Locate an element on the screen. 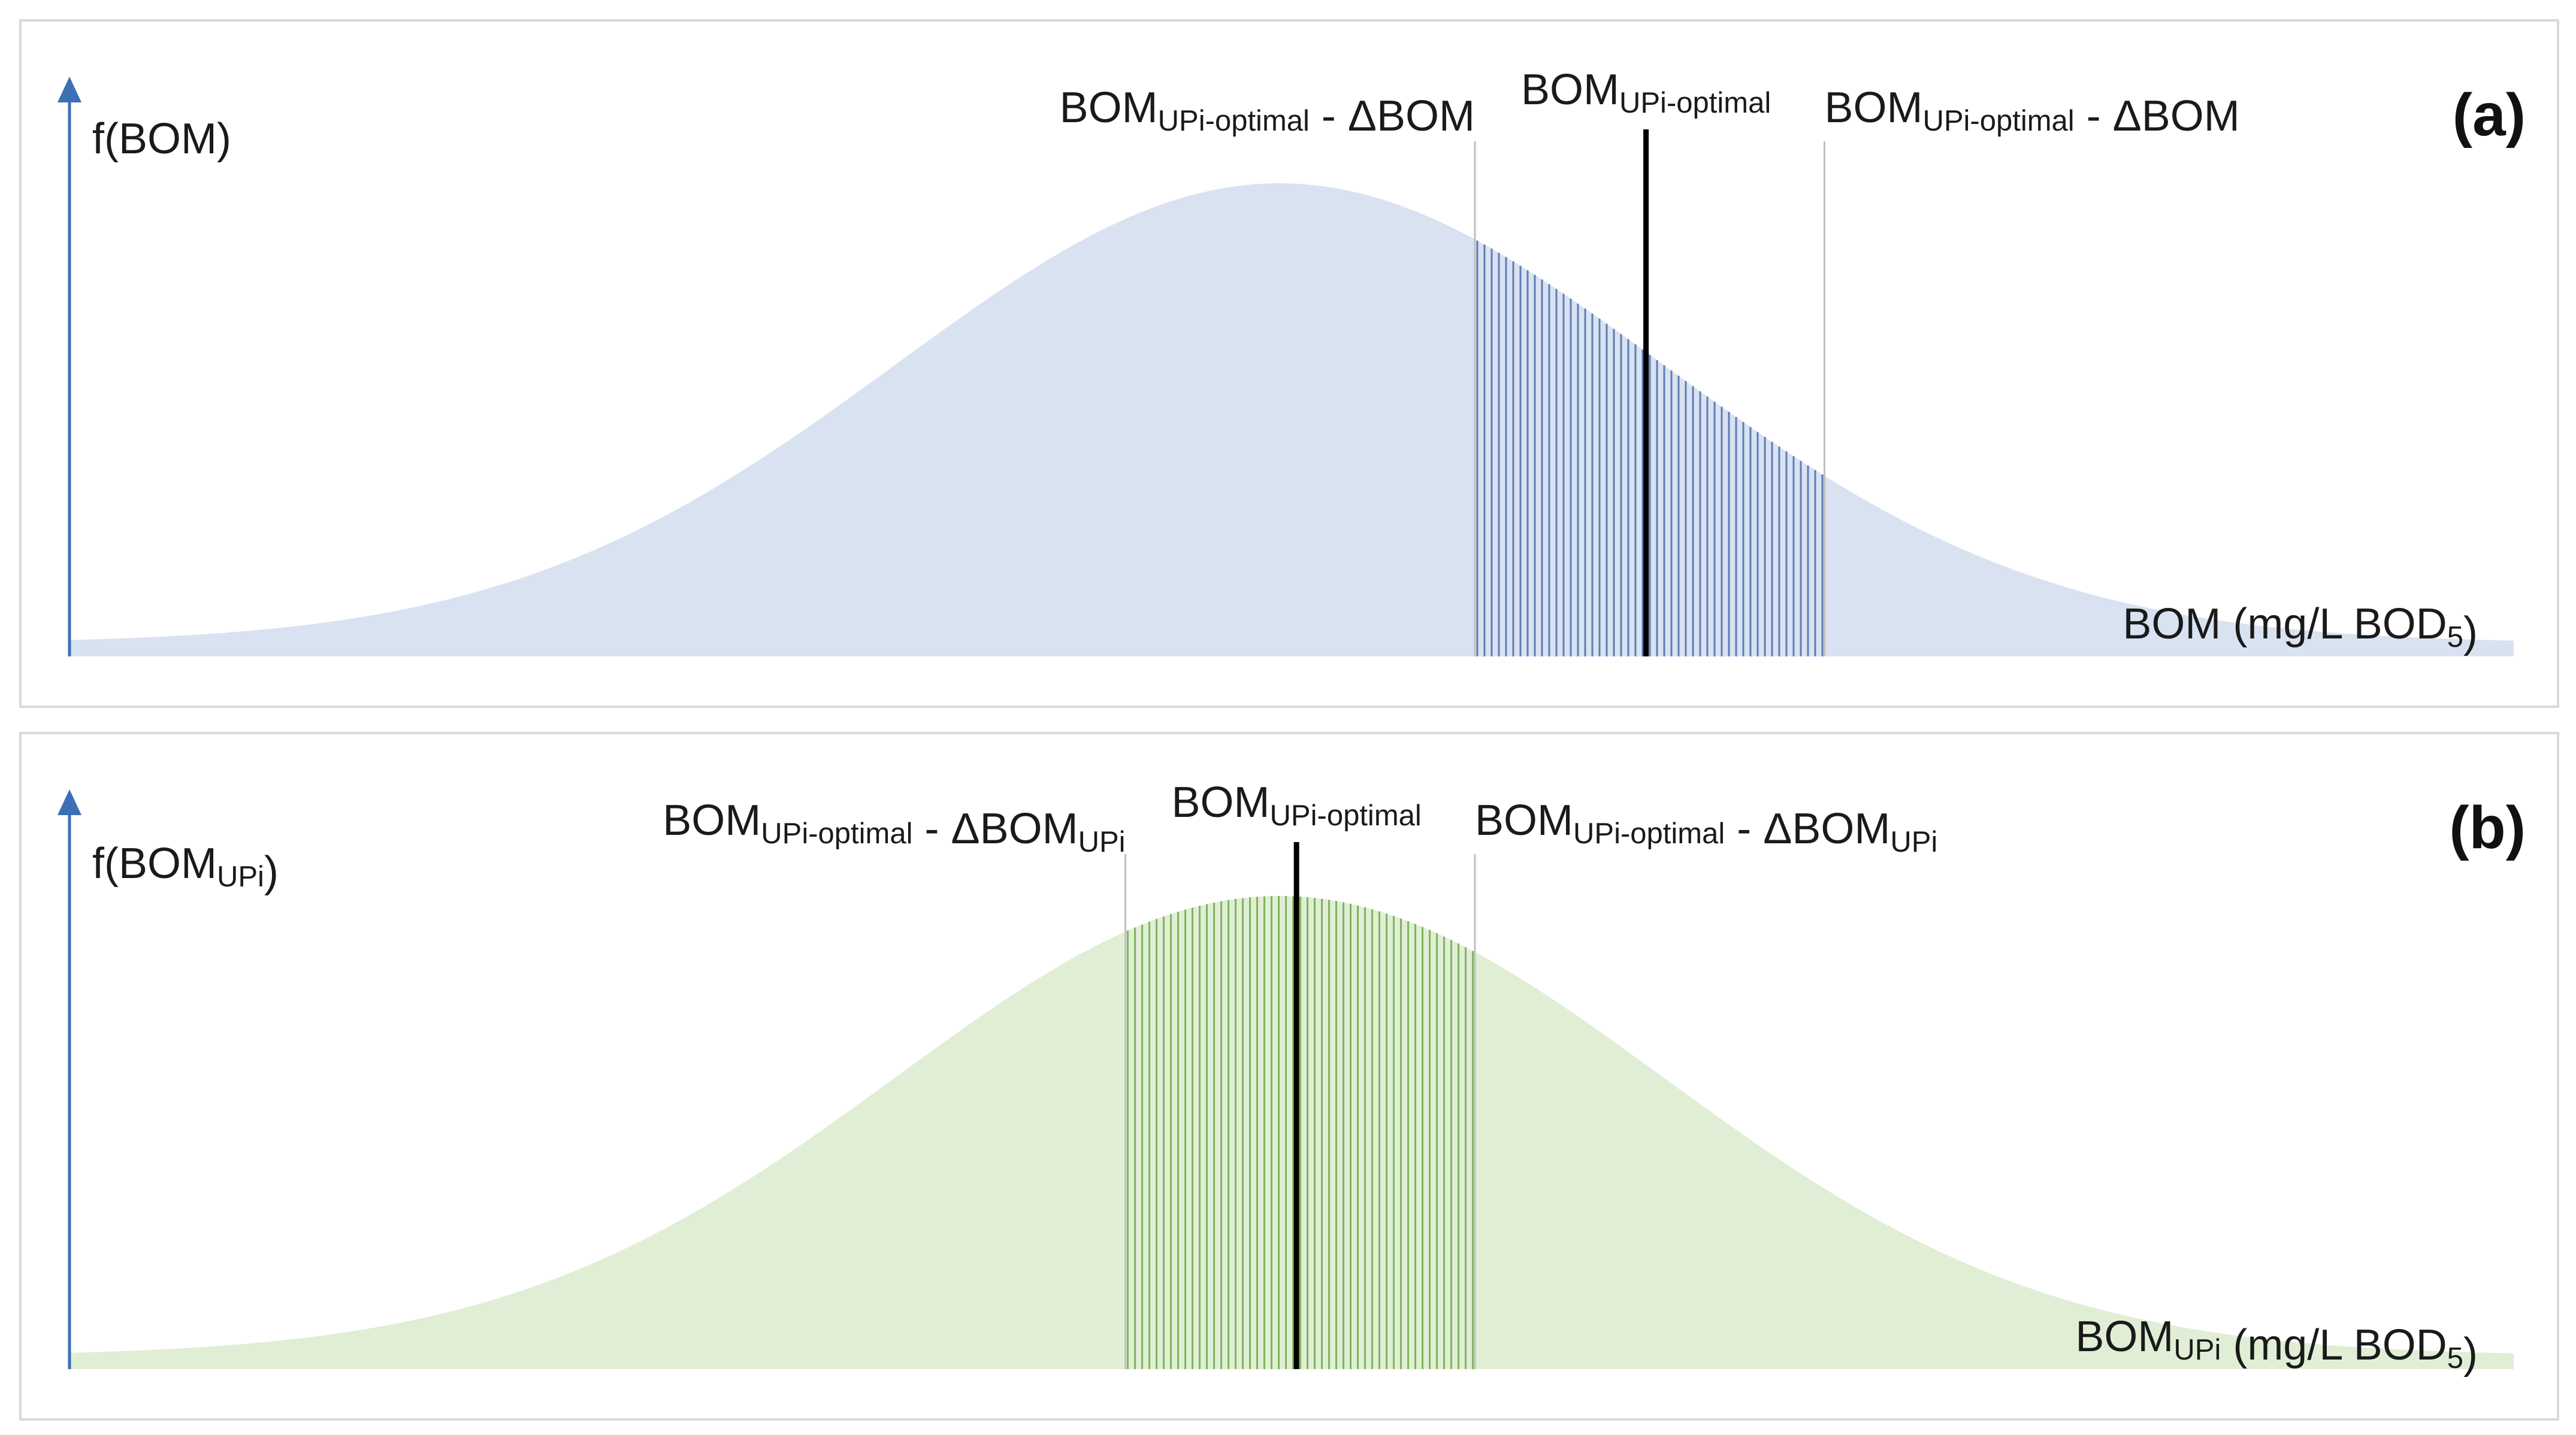  x-axis-label: BOM (mg/L BOD5) is located at coordinates (2300, 628).